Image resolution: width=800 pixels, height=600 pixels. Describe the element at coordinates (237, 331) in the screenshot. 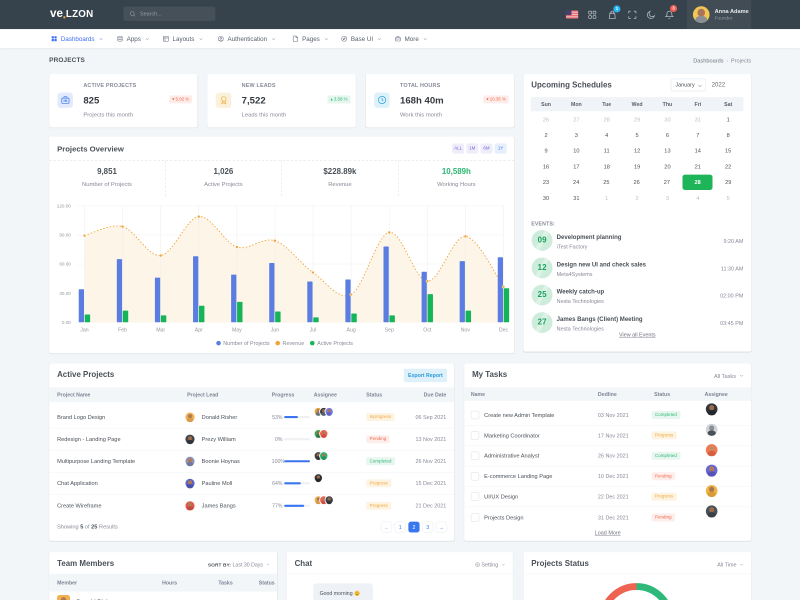

I see `svg-text: May` at that location.